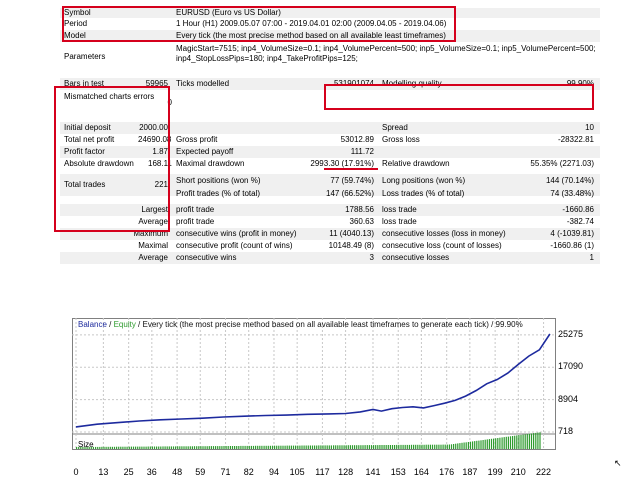  I want to click on max-wins-value: 11 (4040.13), so click(351, 233).